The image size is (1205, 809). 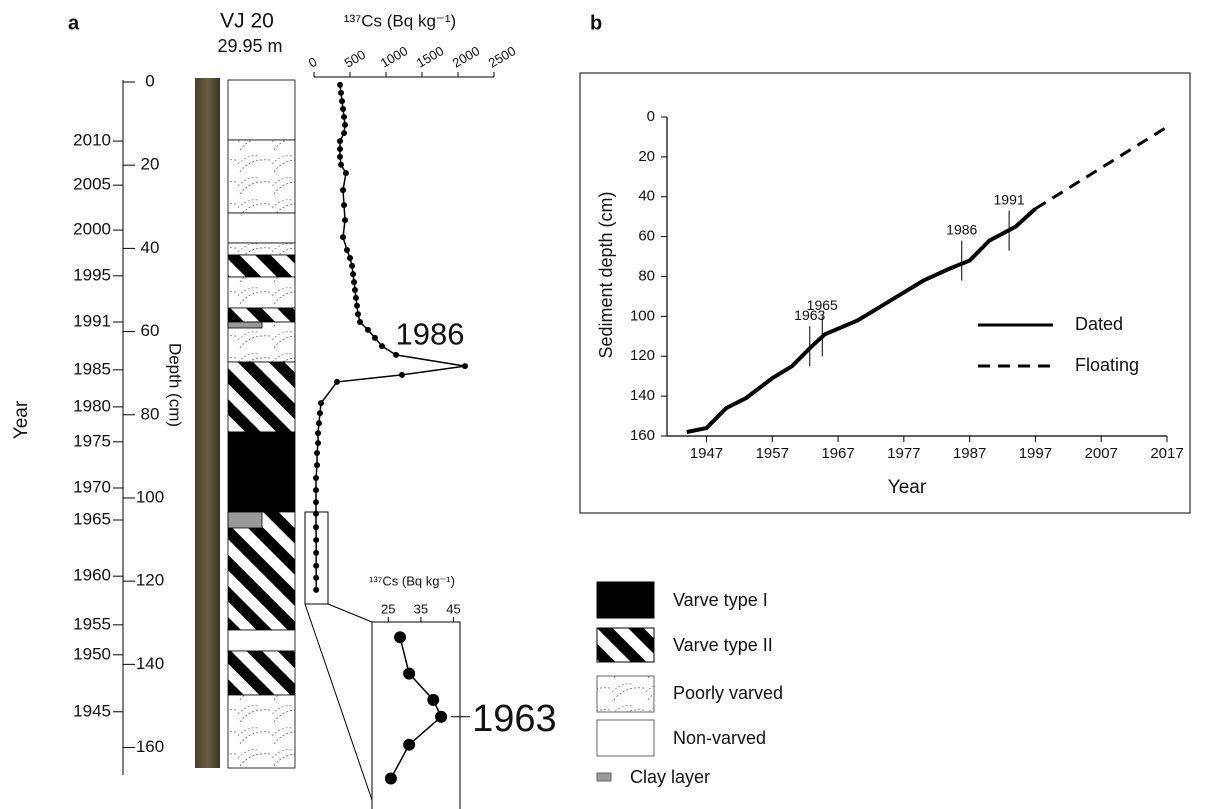 I want to click on x-tick-label: 2500, so click(x=502, y=56).